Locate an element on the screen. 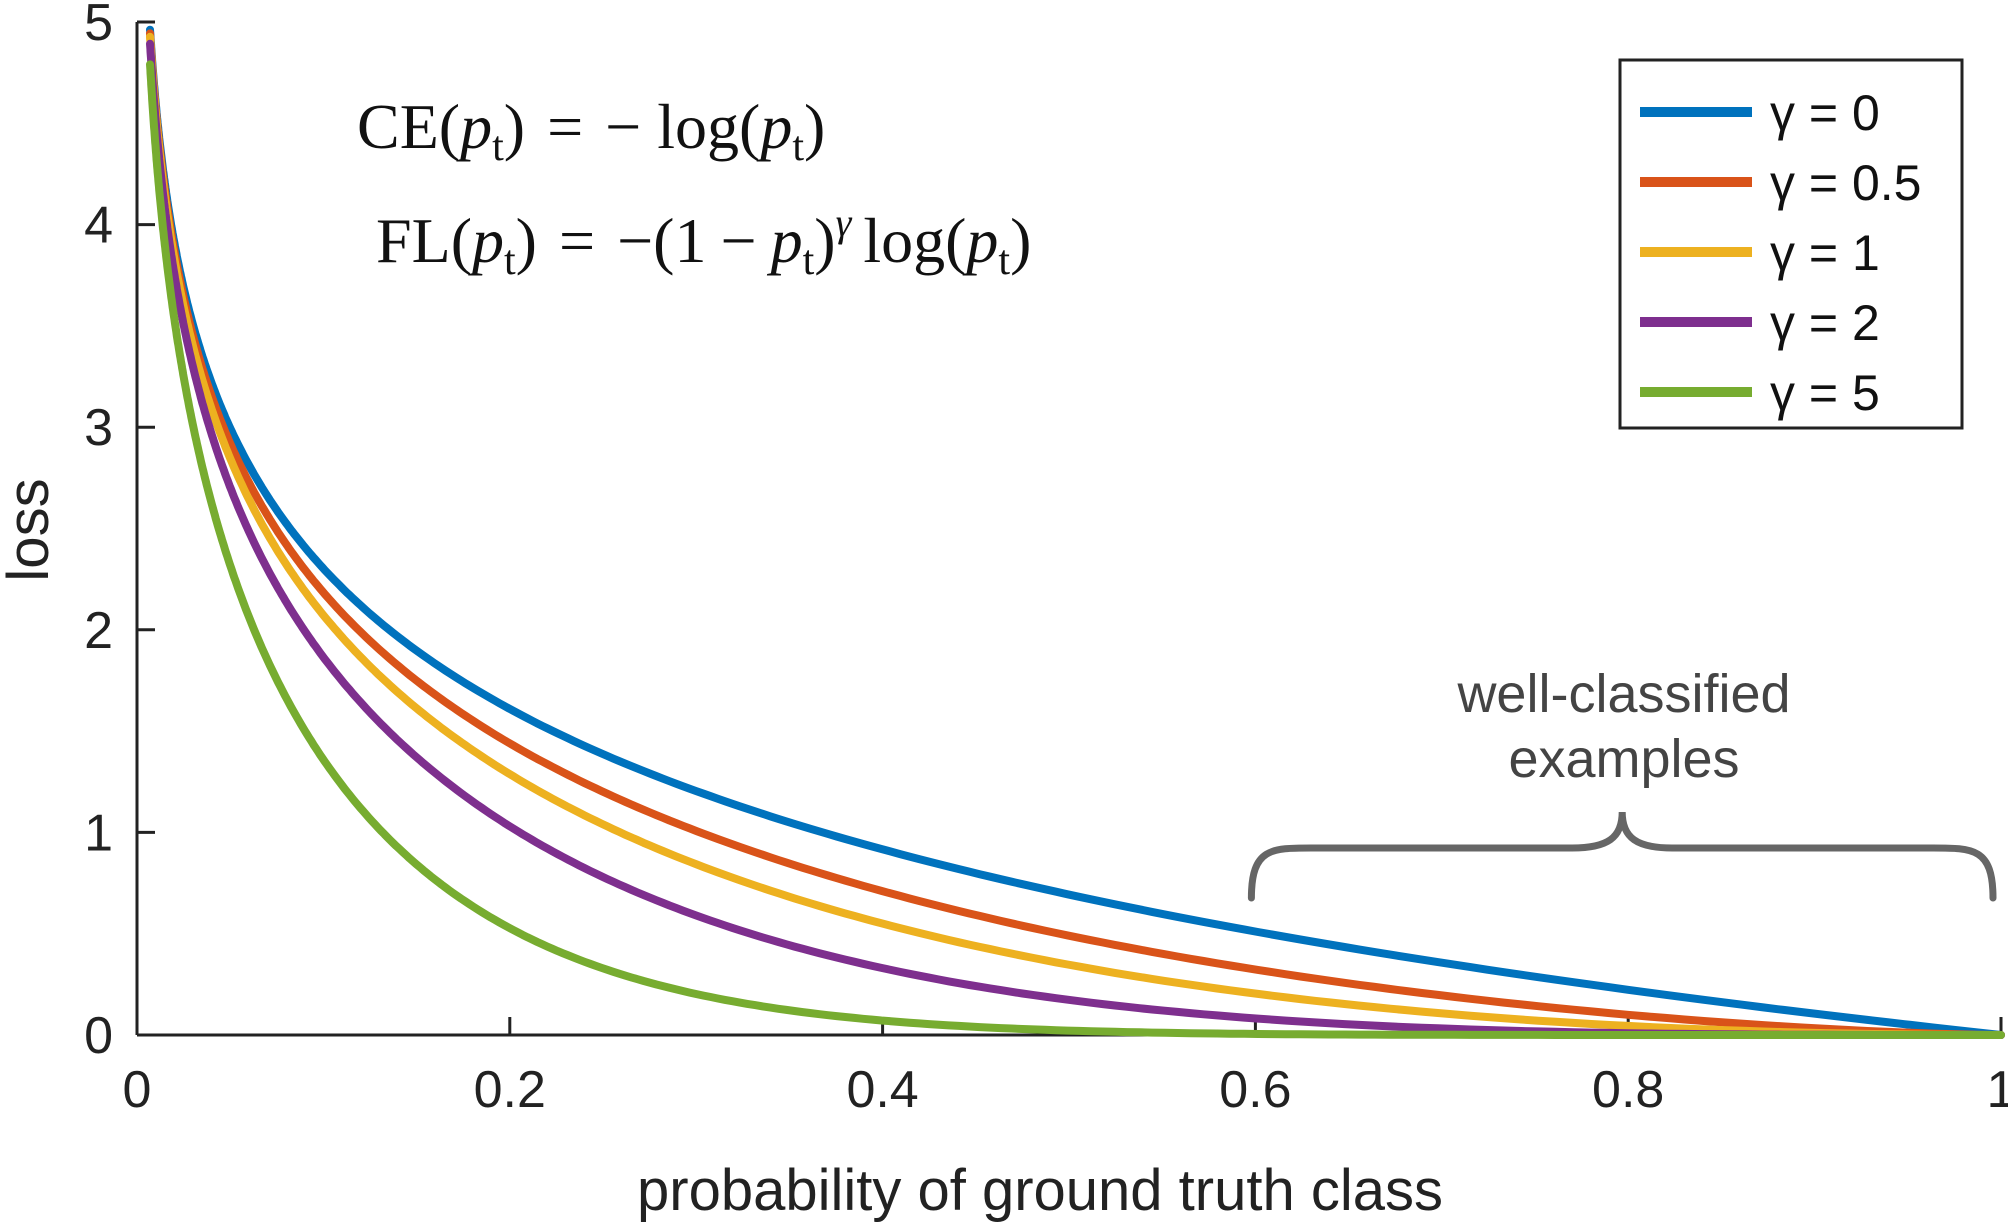 Image resolution: width=2008 pixels, height=1225 pixels. well-classified-brace is located at coordinates (1622, 856).